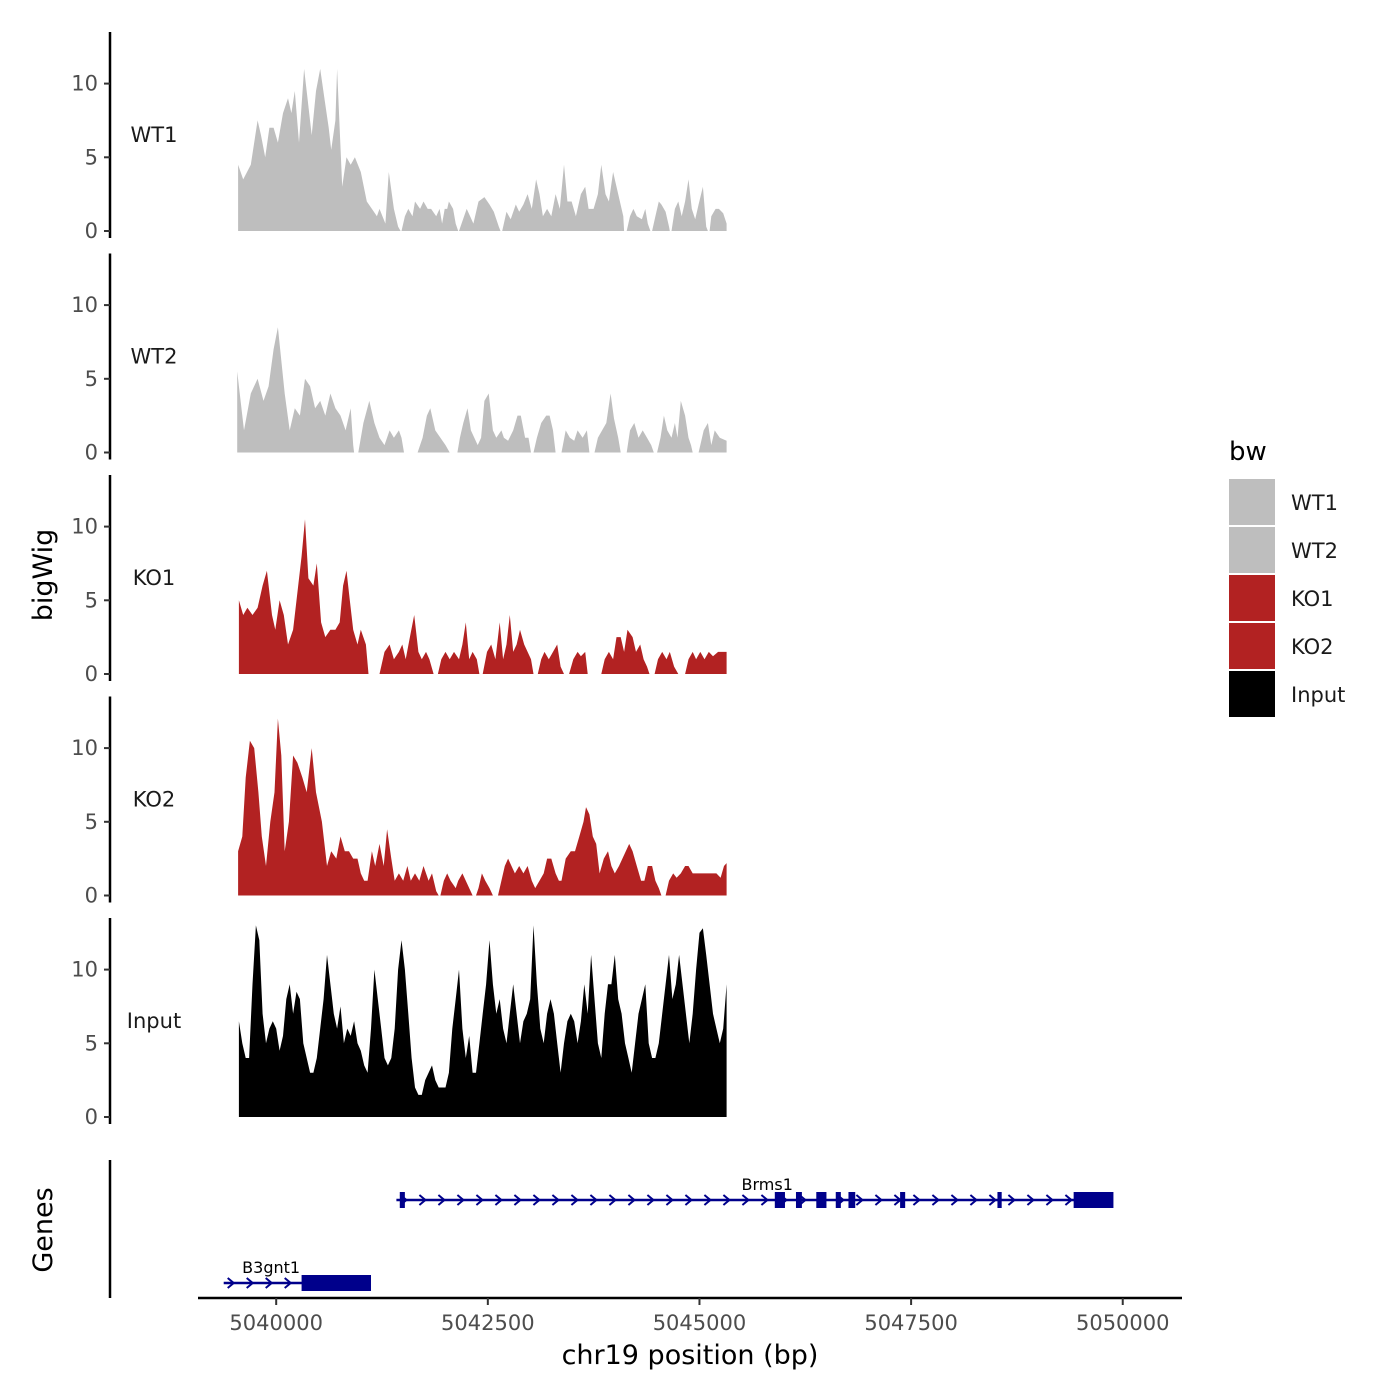  I want to click on y-axis-title: bigWig, so click(43, 575).